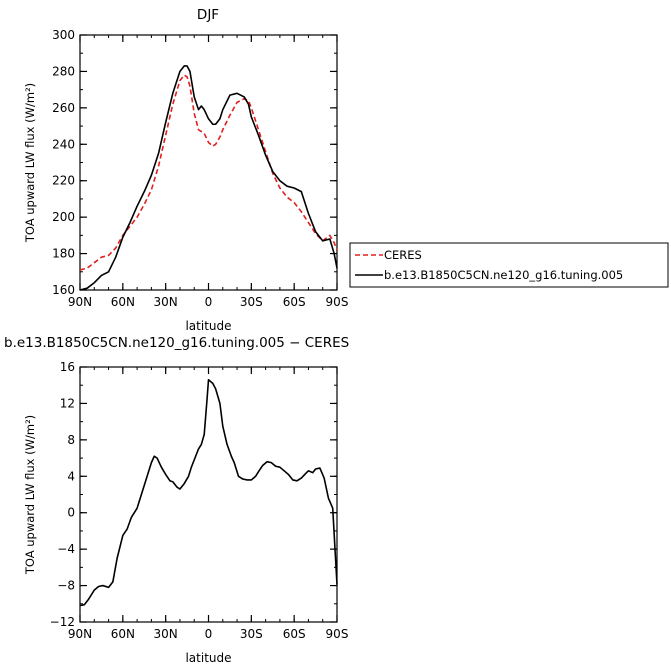  I want to click on y-tick-label: 260, so click(63, 108).